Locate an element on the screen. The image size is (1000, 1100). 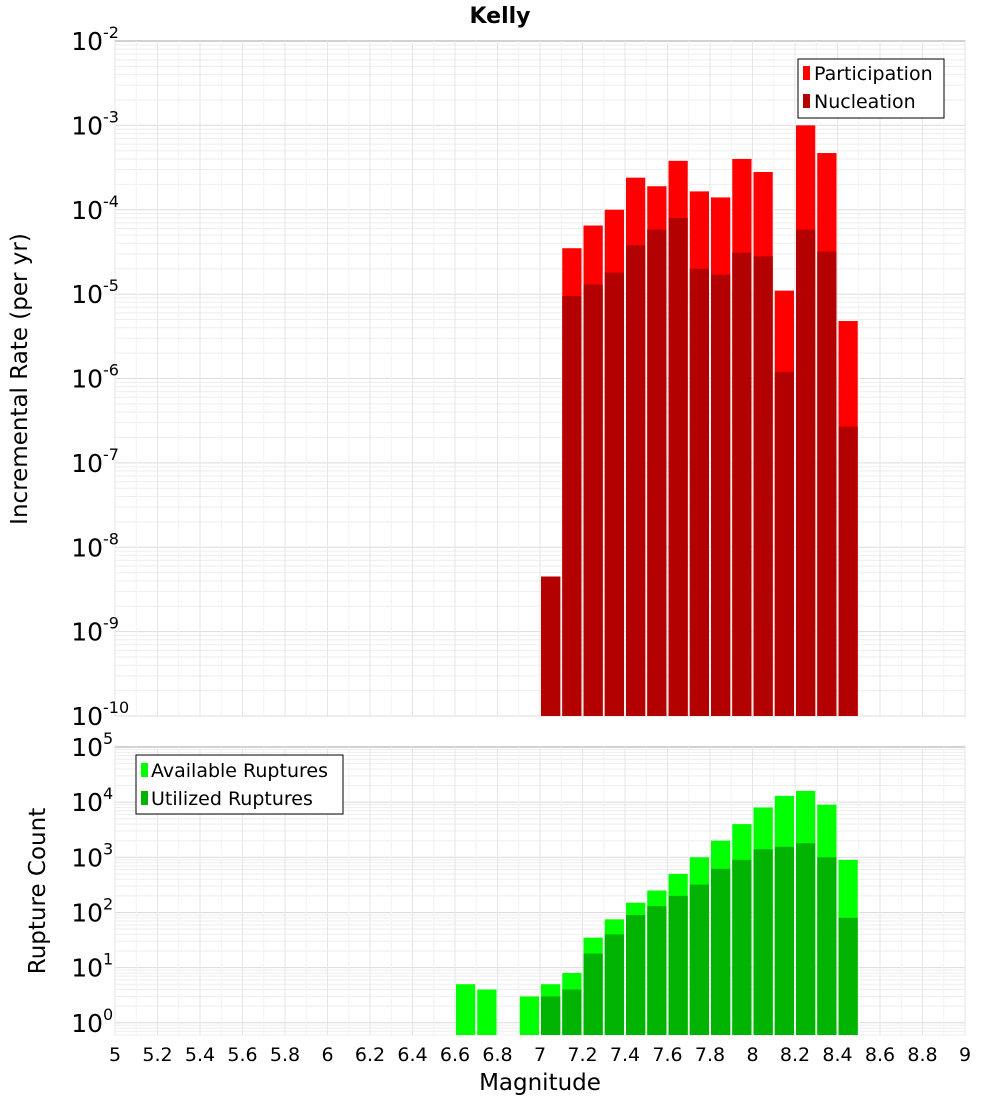
x-tick-label: 7.4 is located at coordinates (625, 1055).